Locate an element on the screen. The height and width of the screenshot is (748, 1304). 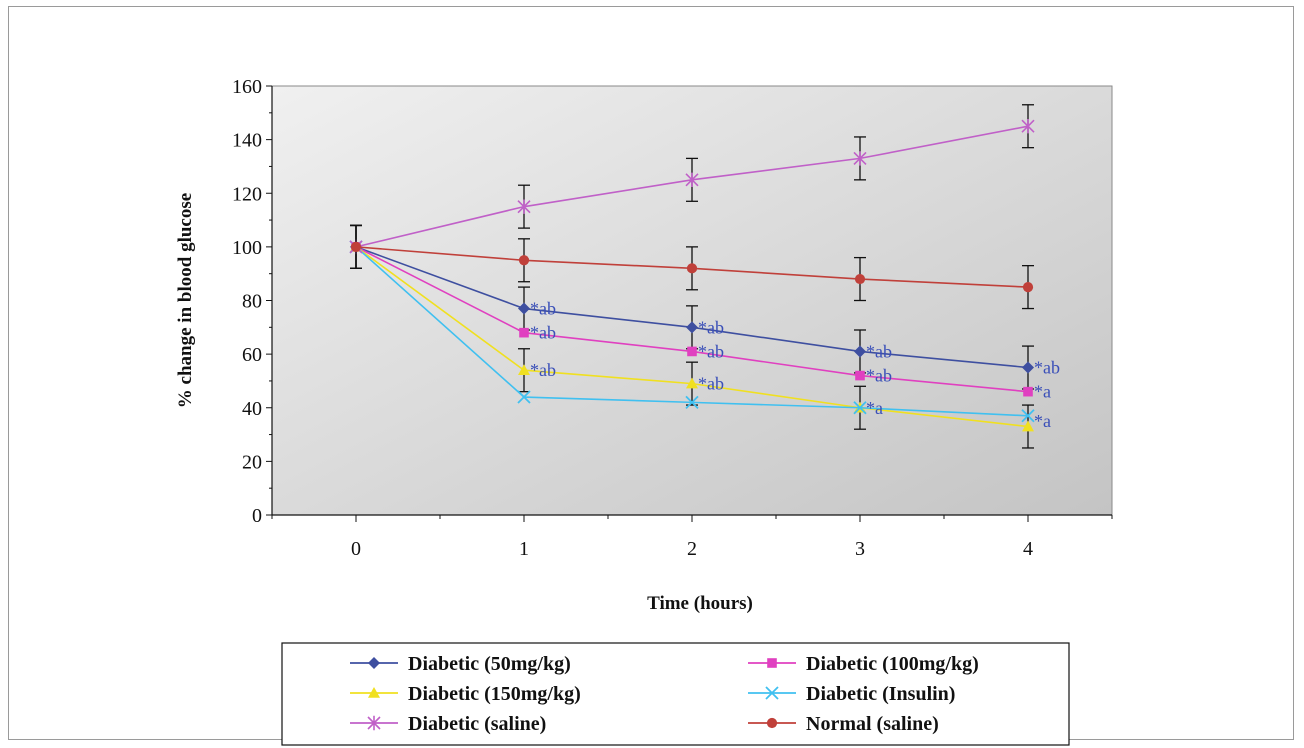
legend-item: Diabetic (saline) is located at coordinates (448, 724).